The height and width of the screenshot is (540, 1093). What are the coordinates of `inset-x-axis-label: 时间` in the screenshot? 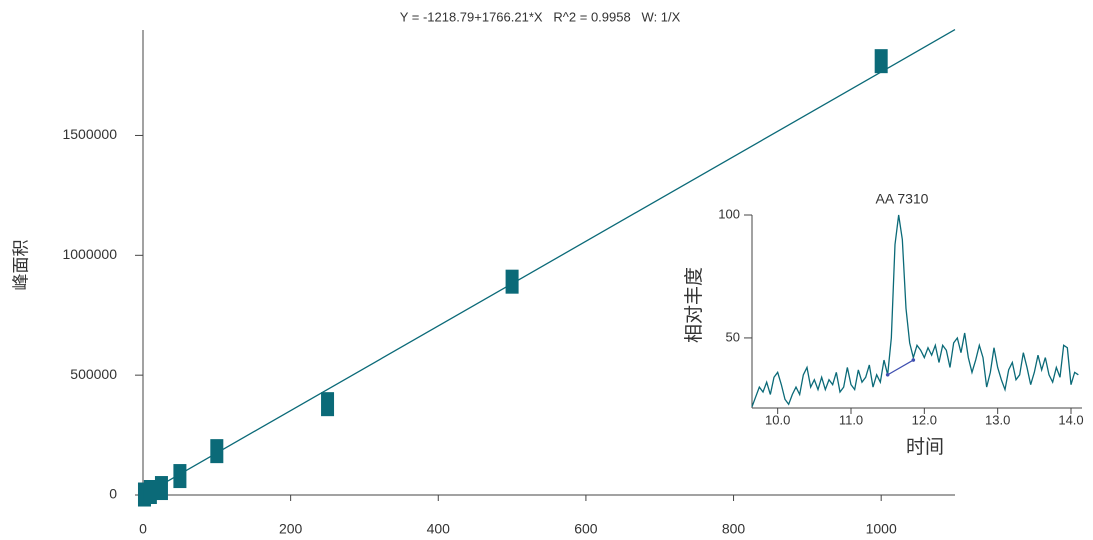 It's located at (925, 447).